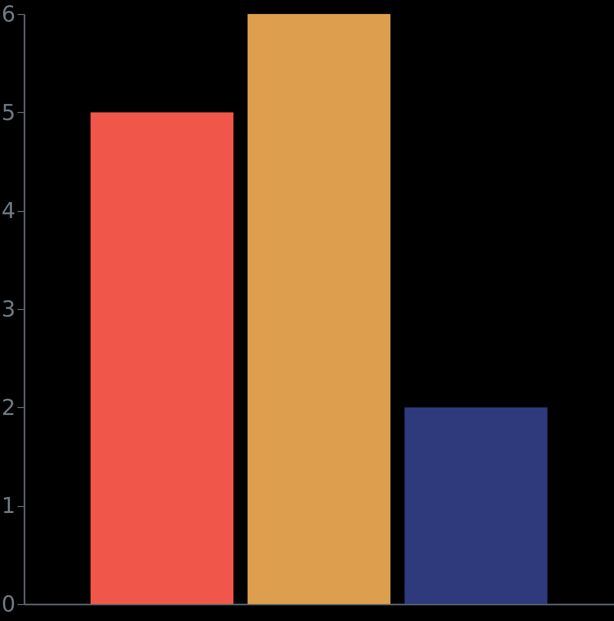  I want to click on y-tick-label: 3, so click(9, 310).